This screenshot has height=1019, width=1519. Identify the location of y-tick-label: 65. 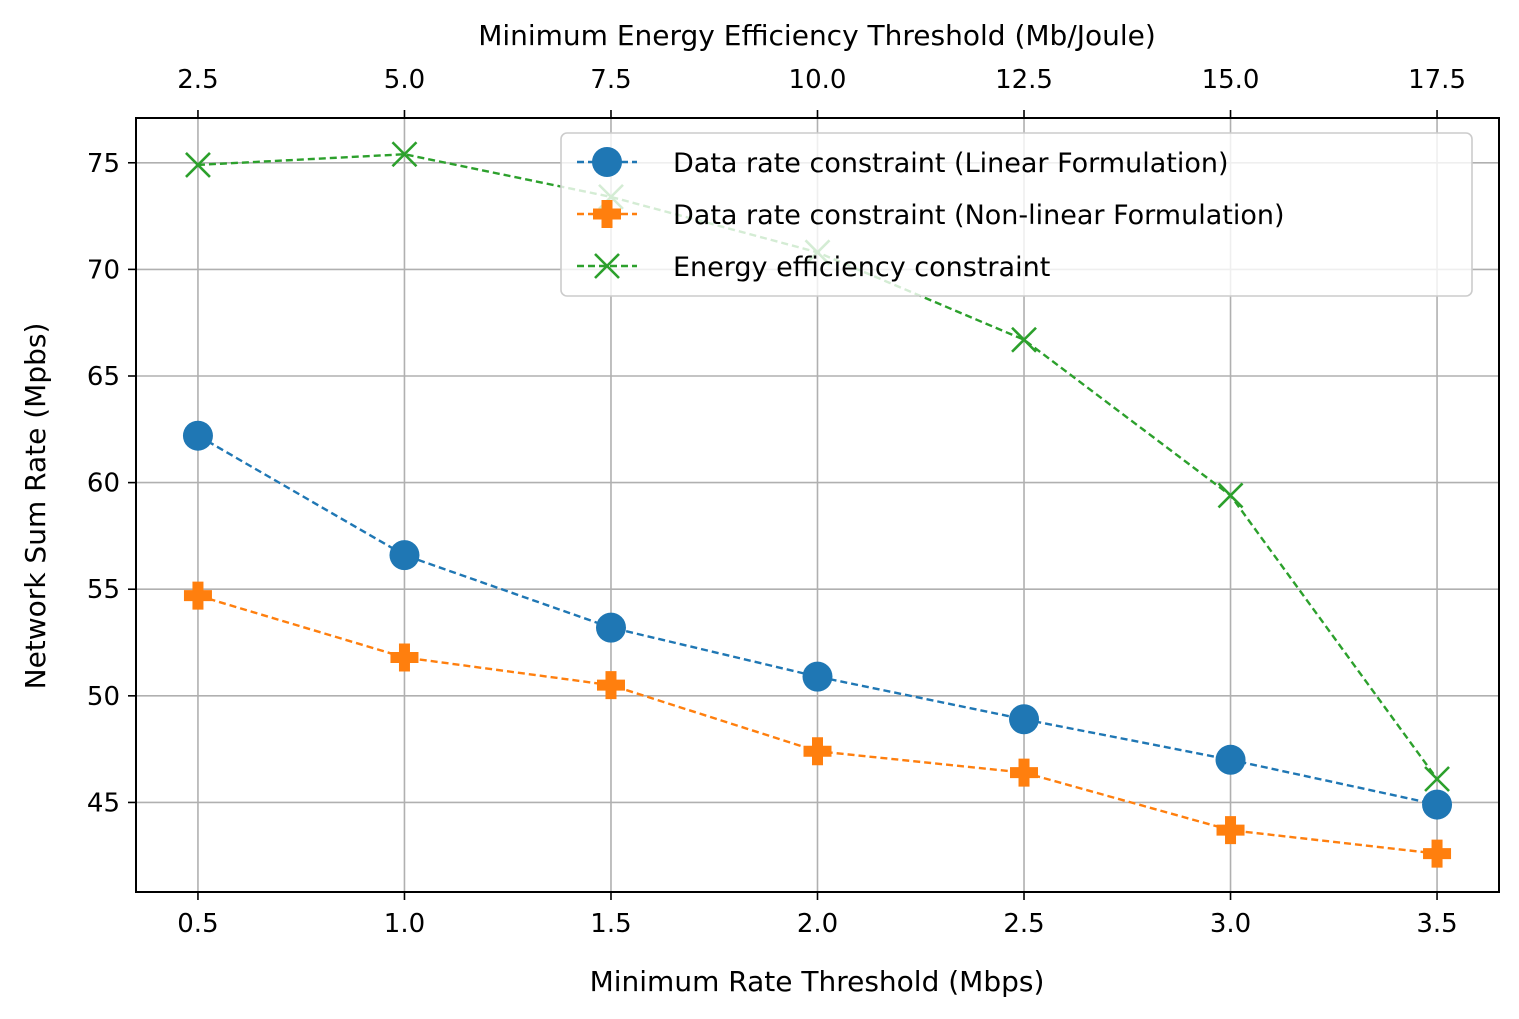
(103, 377).